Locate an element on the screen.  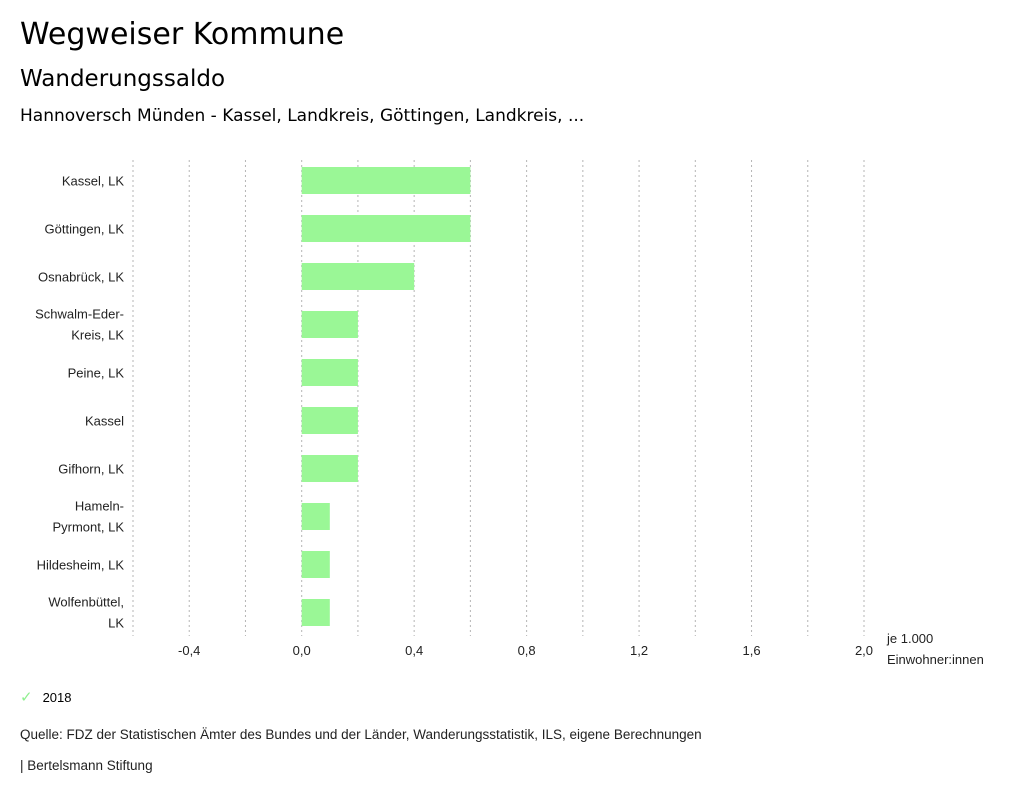
unit-label-line: Einwohner:innen is located at coordinates (935, 659).